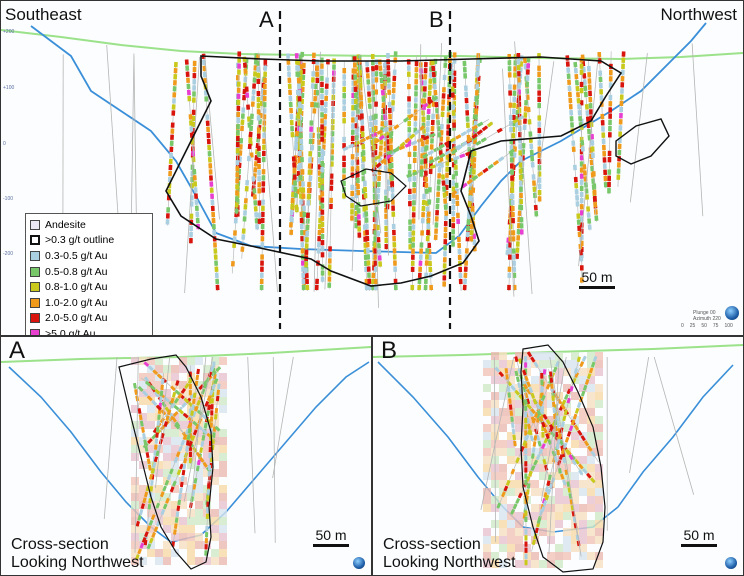 The width and height of the screenshot is (744, 576). Describe the element at coordinates (707, 316) in the screenshot. I see `orientation-readout: Plunge 00 Azimuth 220` at that location.